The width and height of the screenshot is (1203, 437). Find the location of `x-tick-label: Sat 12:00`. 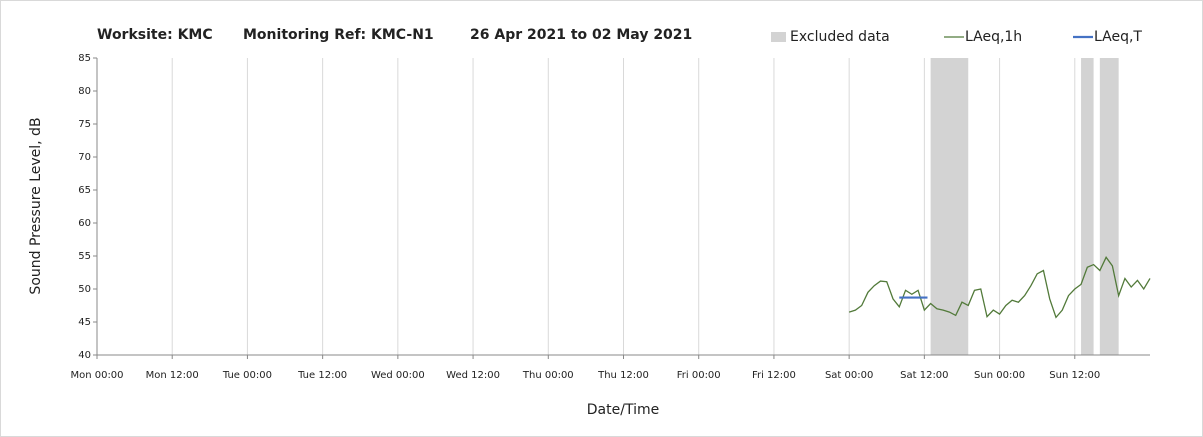

x-tick-label: Sat 12:00 is located at coordinates (924, 375).